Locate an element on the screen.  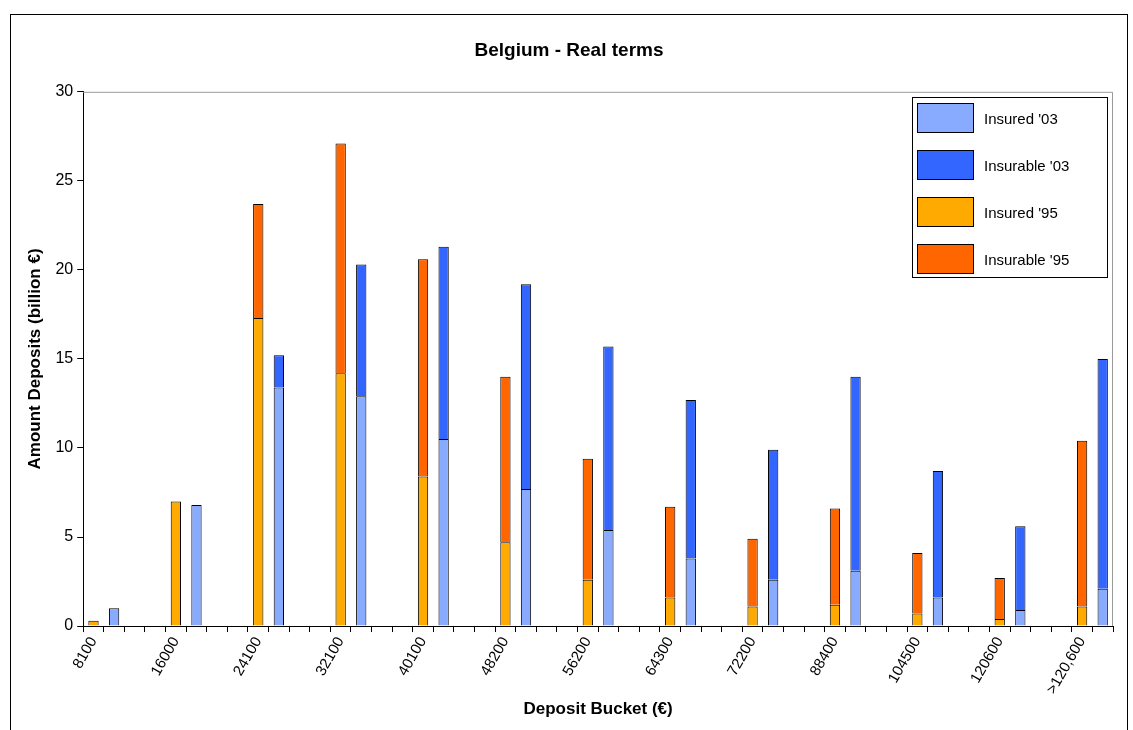
y-tick-label: 20 is located at coordinates (64, 269).